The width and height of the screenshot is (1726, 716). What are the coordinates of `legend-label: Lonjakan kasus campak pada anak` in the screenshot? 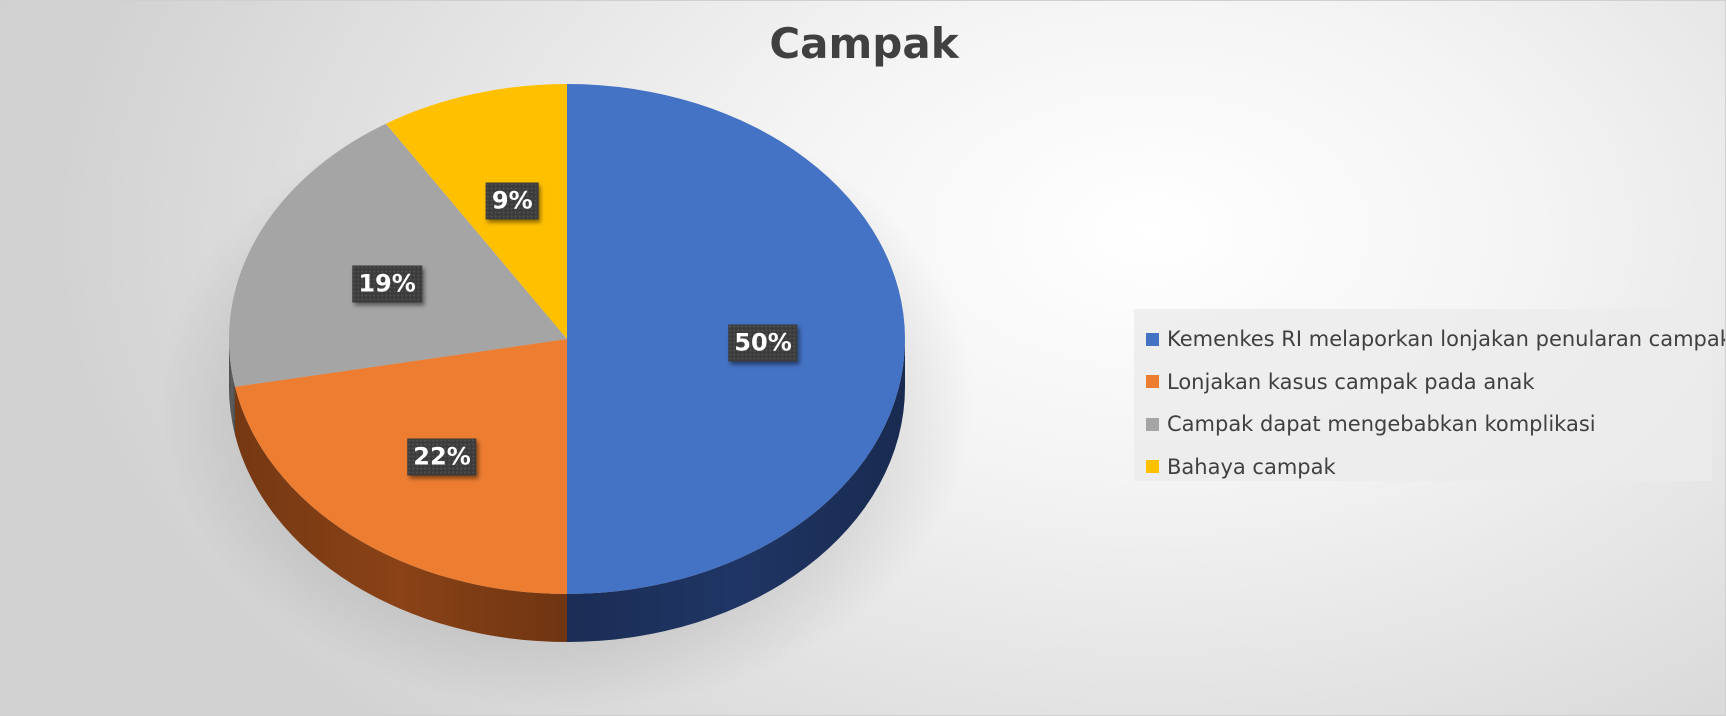 It's located at (1351, 381).